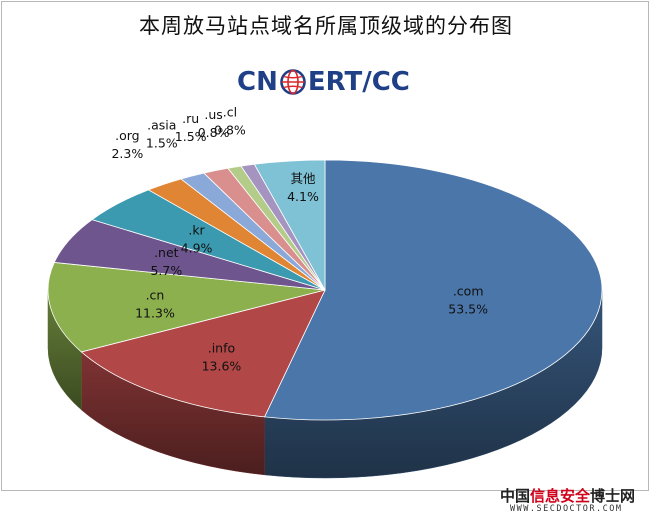 The width and height of the screenshot is (652, 514). I want to click on watermark-text-a: 中国, so click(515, 496).